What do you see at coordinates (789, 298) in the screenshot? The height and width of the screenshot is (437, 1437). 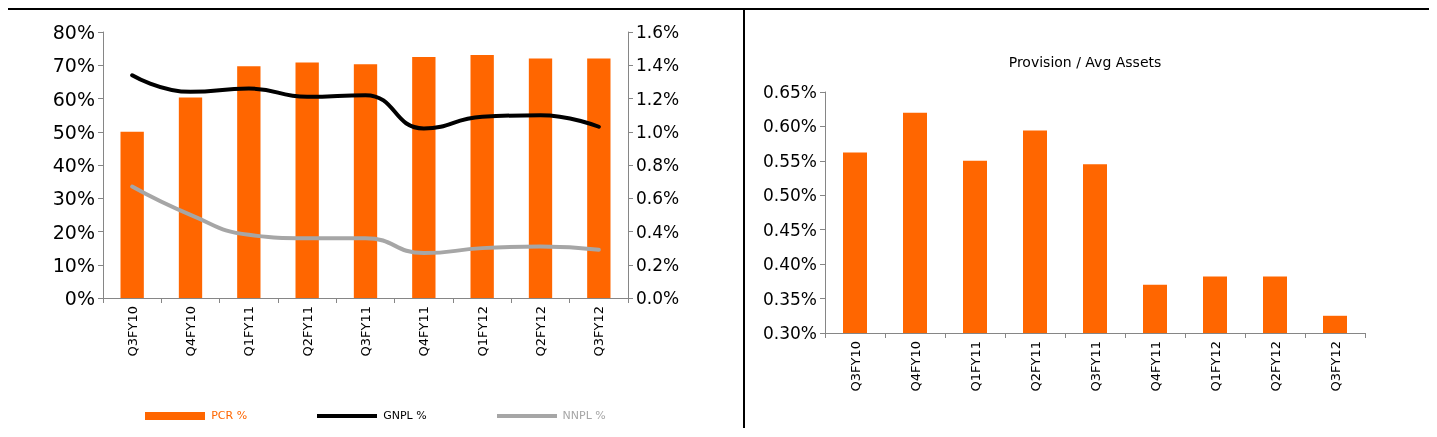 I see `y-tick-label: 0.35%` at bounding box center [789, 298].